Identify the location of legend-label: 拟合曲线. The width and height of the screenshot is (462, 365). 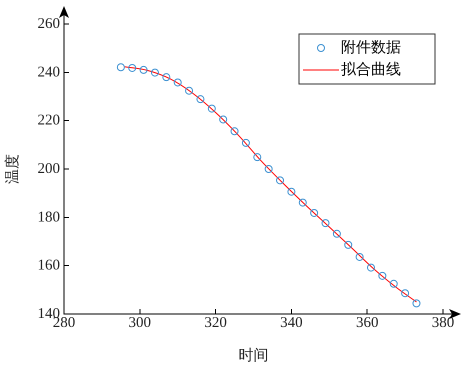
(371, 69).